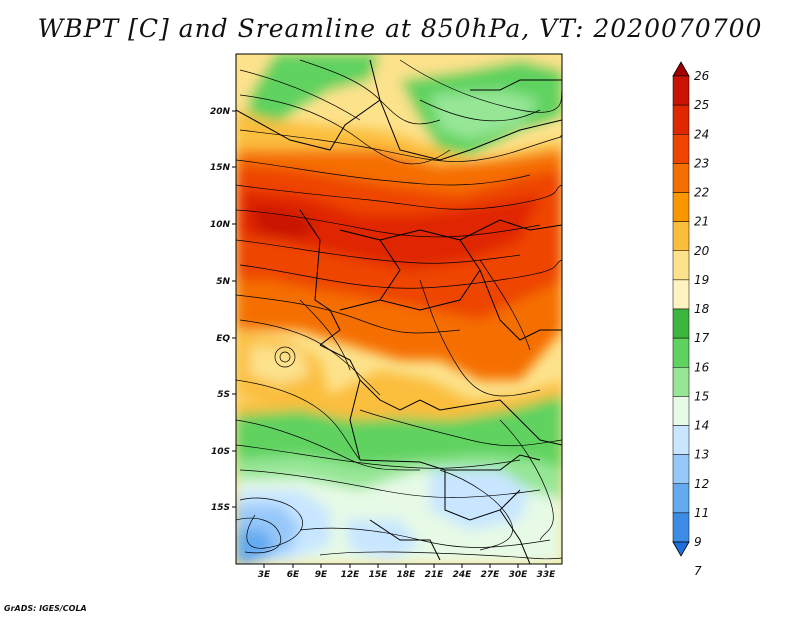  What do you see at coordinates (223, 339) in the screenshot?
I see `lat-label: EQ` at bounding box center [223, 339].